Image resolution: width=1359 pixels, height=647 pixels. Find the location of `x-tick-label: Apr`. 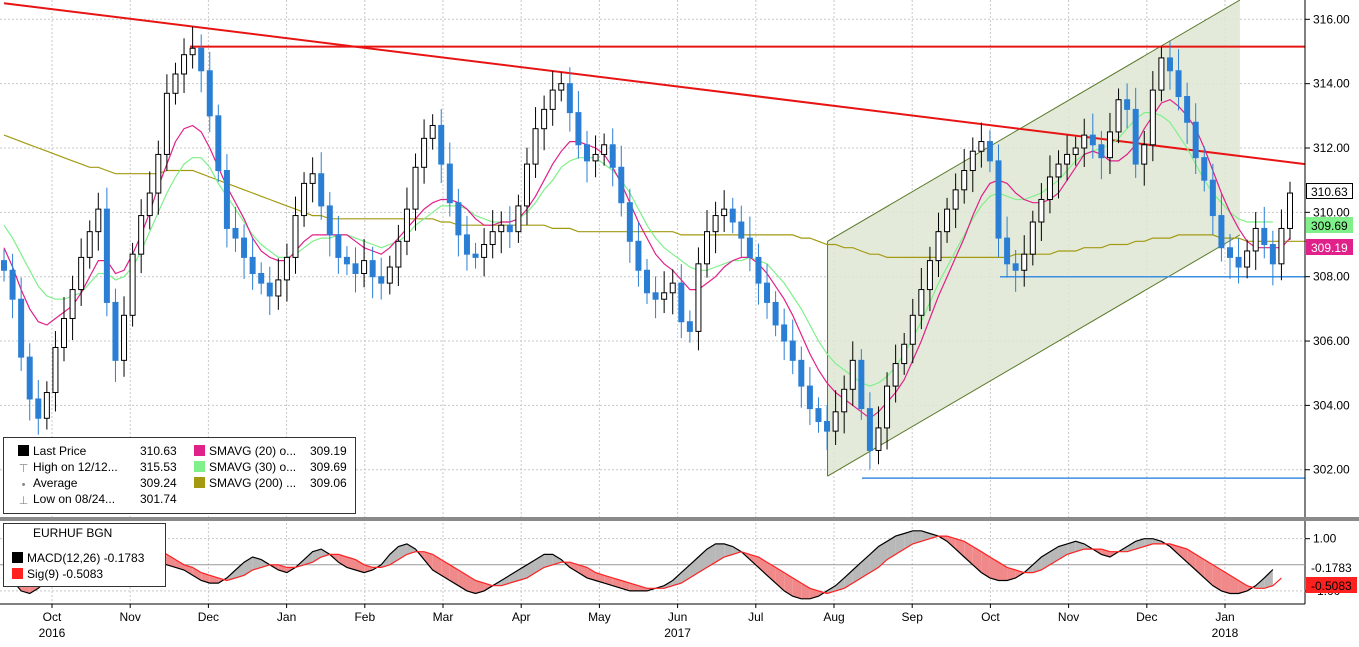

x-tick-label: Apr is located at coordinates (521, 617).